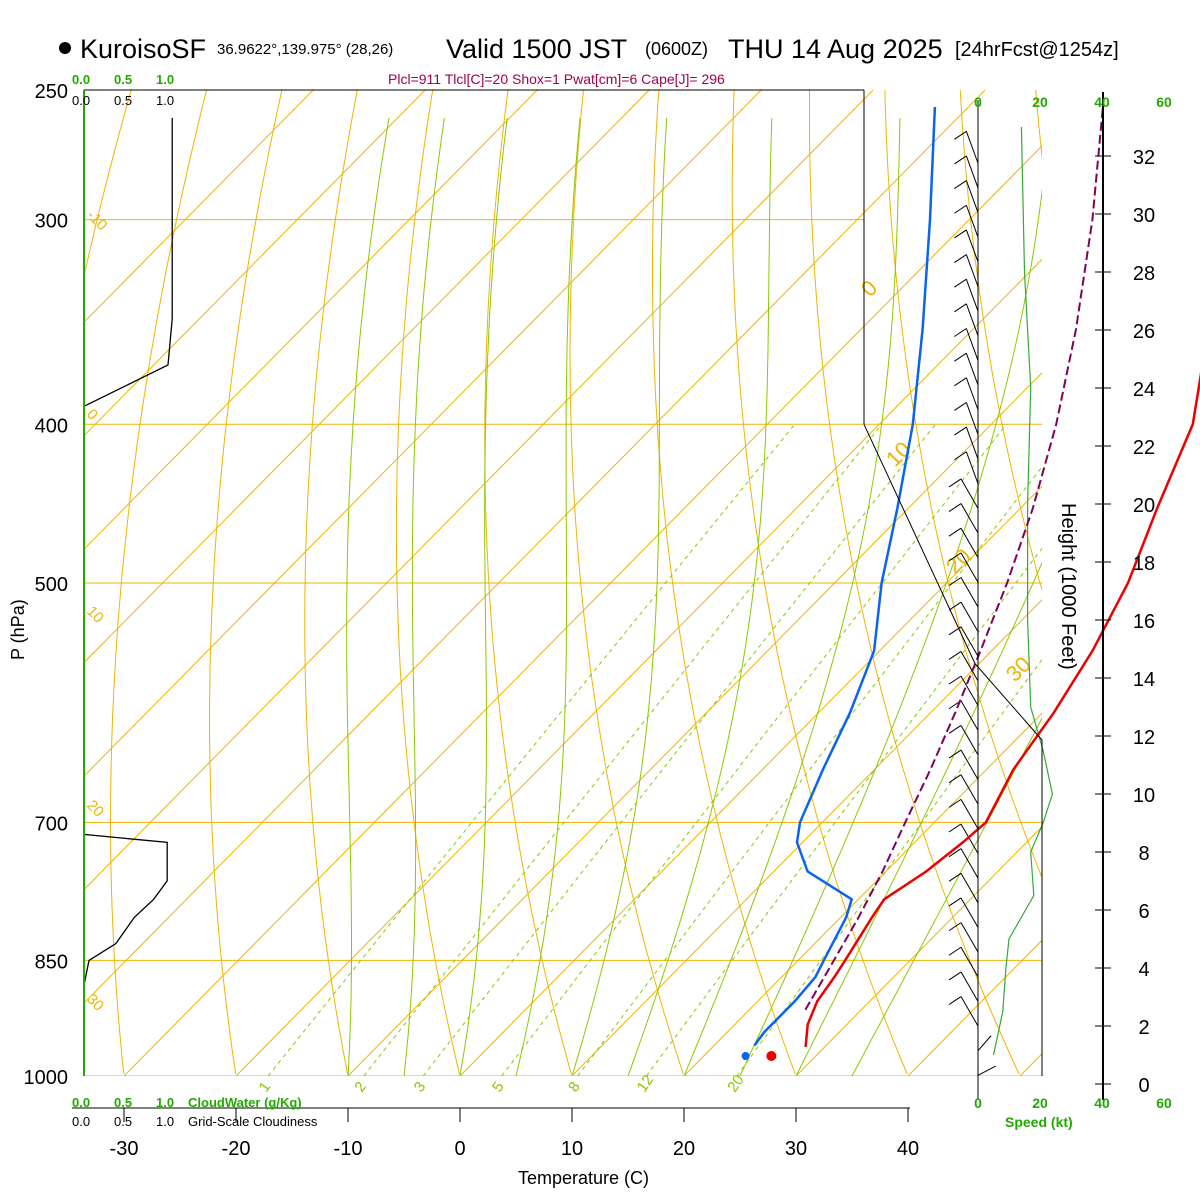  What do you see at coordinates (95, 615) in the screenshot?
I see `isotherm-label-left: 10` at bounding box center [95, 615].